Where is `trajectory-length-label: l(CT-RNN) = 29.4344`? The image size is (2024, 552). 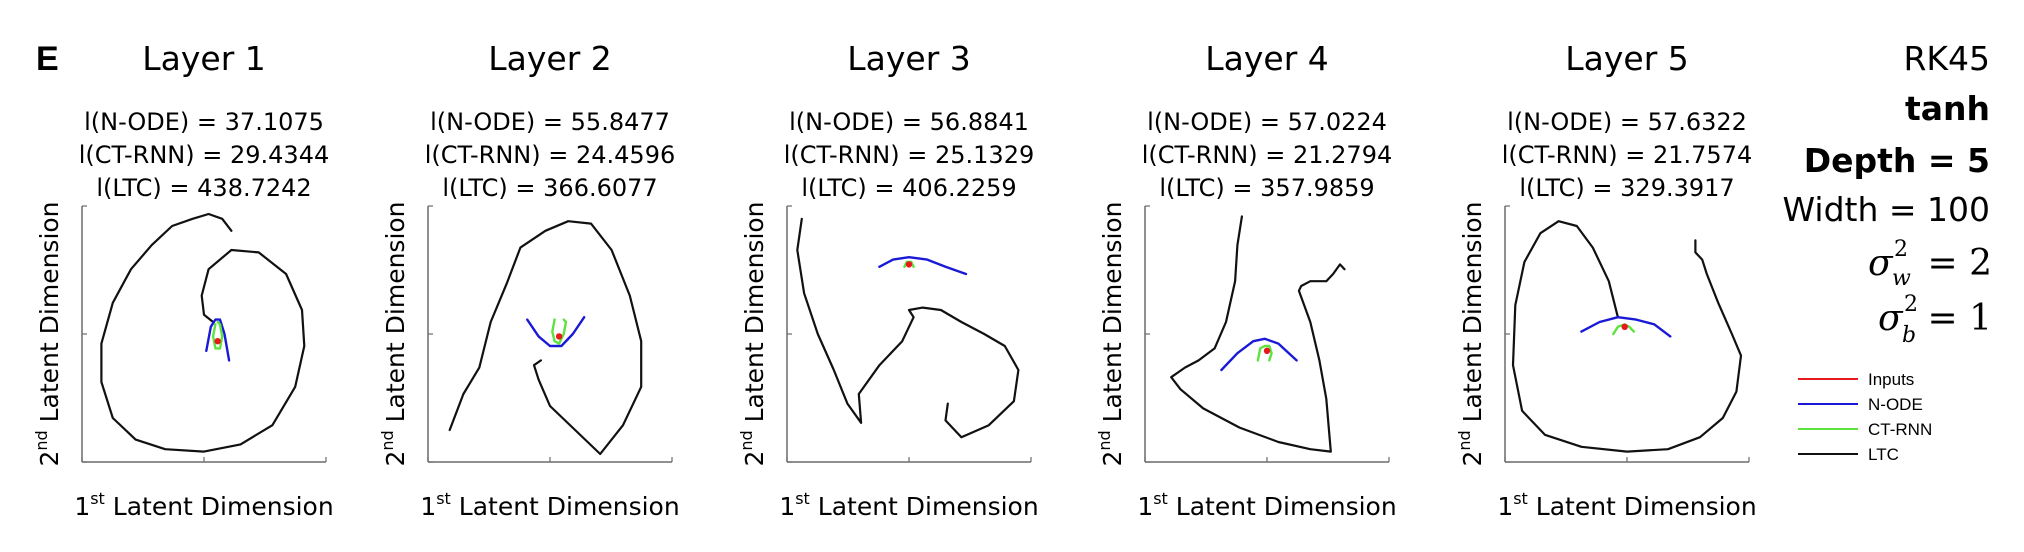
trajectory-length-label: l(CT-RNN) = 29.4344 is located at coordinates (204, 155).